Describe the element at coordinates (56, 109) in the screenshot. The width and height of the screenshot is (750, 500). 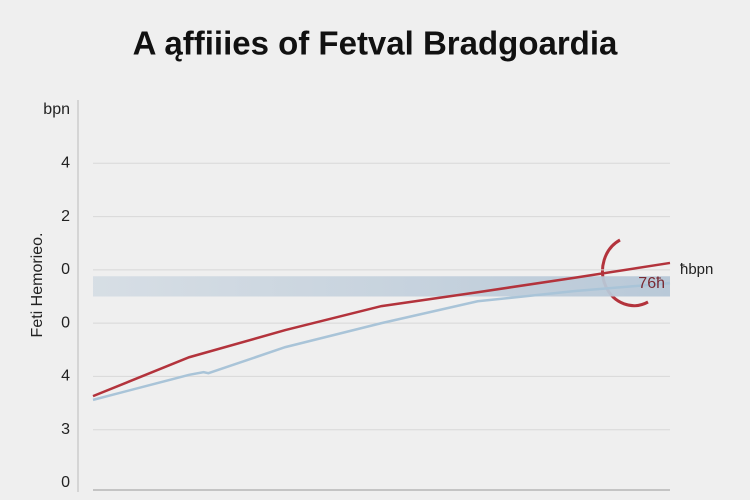
I see `y-tick-label: bpn` at that location.